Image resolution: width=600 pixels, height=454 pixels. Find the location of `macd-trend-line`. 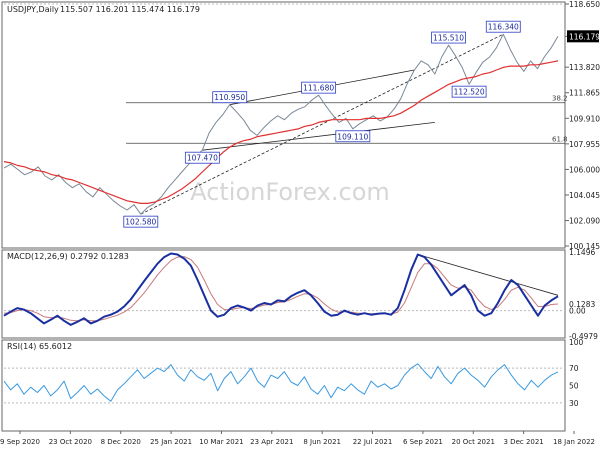

macd-trend-line is located at coordinates (488, 275).